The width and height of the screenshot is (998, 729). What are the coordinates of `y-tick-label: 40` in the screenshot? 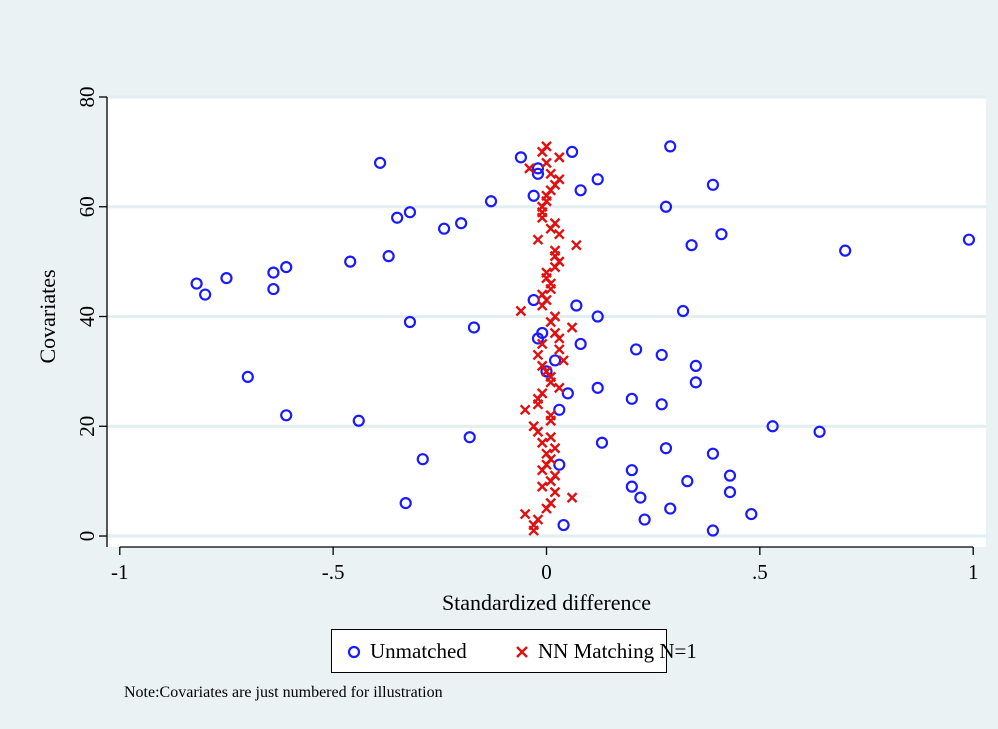 It's located at (87, 316).